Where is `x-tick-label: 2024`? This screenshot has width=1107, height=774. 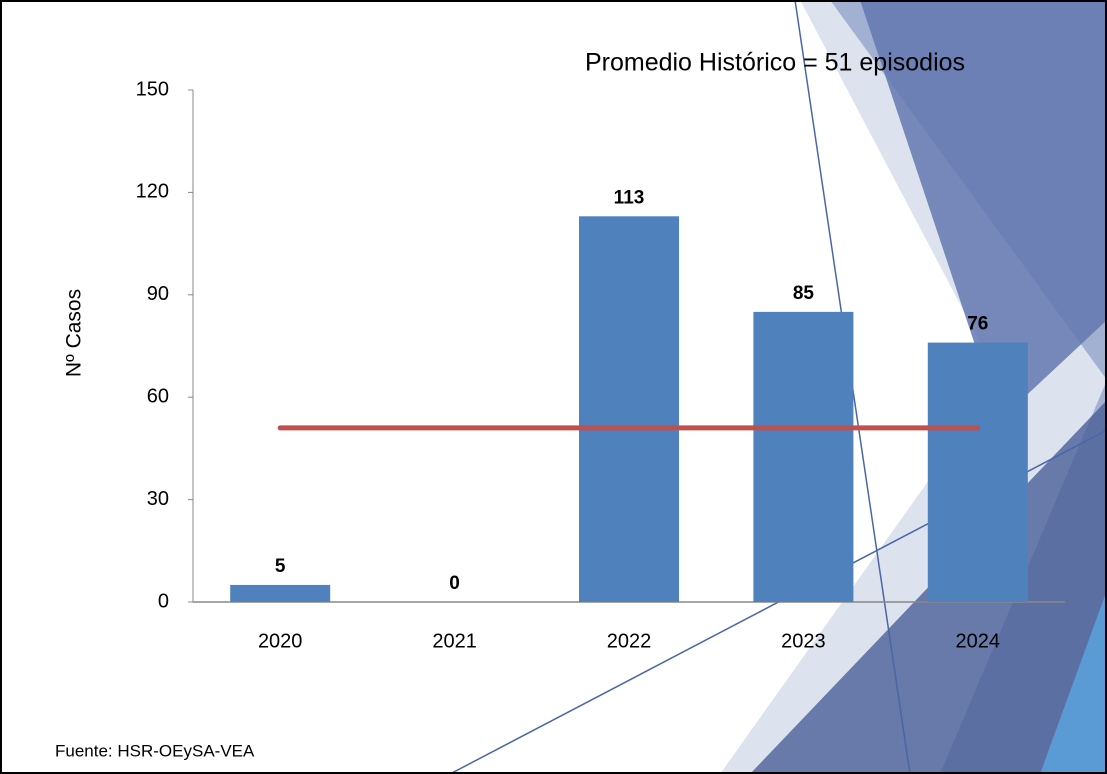 x-tick-label: 2024 is located at coordinates (978, 641).